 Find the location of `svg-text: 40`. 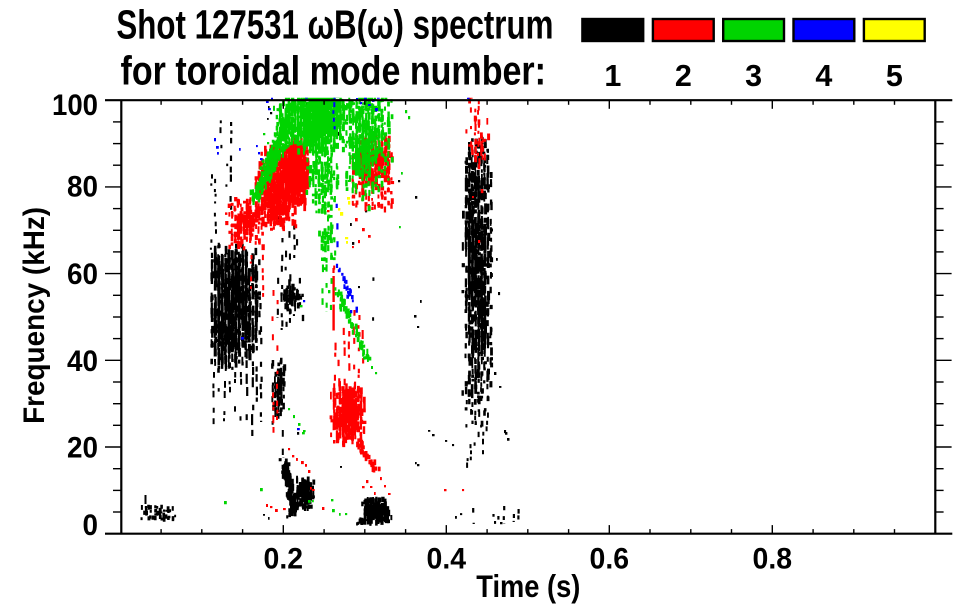

svg-text: 40 is located at coordinates (82, 361).